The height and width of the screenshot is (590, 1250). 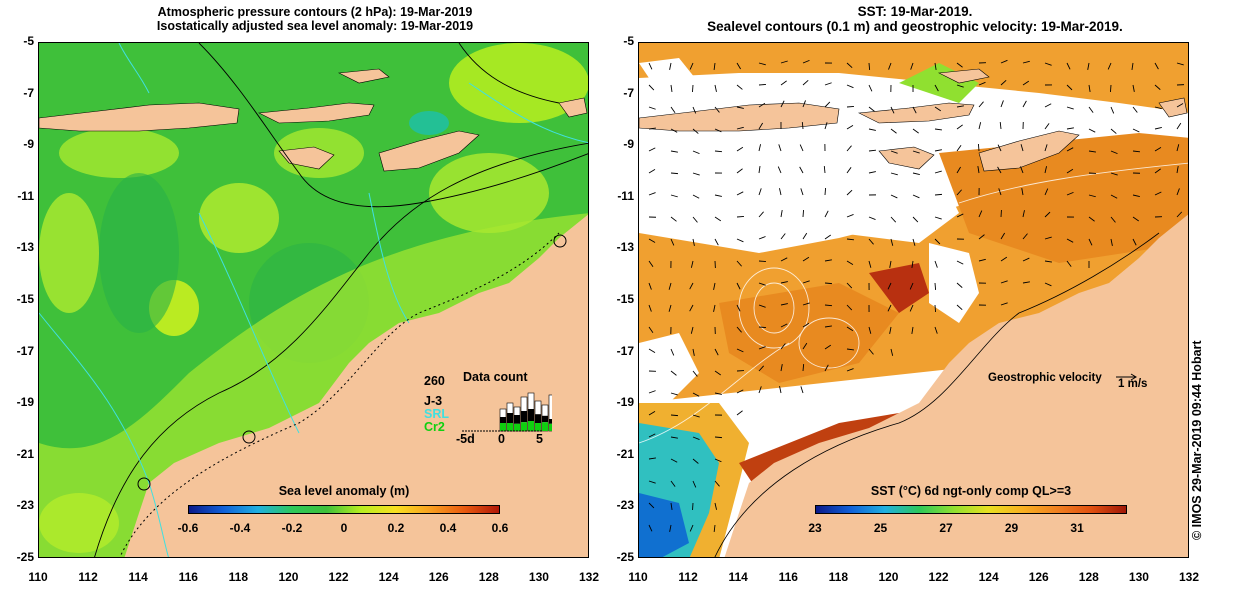 What do you see at coordinates (188, 577) in the screenshot?
I see `left-xtick: 116` at bounding box center [188, 577].